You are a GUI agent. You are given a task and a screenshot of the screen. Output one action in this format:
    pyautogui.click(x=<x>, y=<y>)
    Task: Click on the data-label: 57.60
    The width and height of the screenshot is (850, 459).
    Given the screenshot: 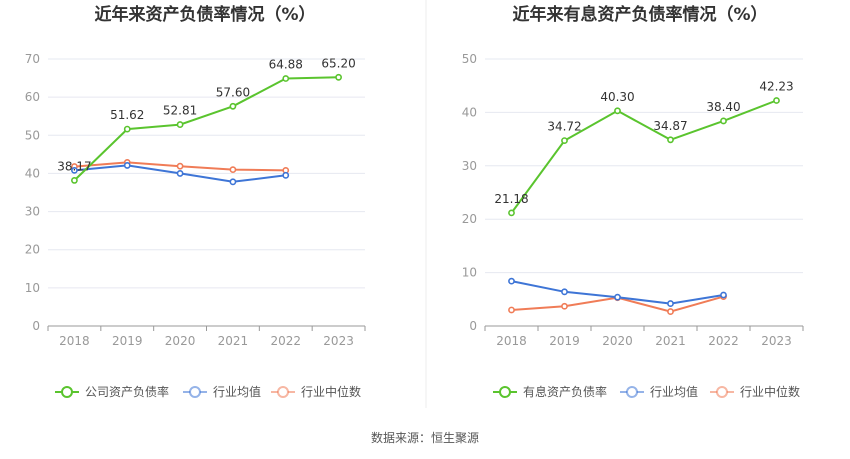 What is the action you would take?
    pyautogui.click(x=233, y=92)
    